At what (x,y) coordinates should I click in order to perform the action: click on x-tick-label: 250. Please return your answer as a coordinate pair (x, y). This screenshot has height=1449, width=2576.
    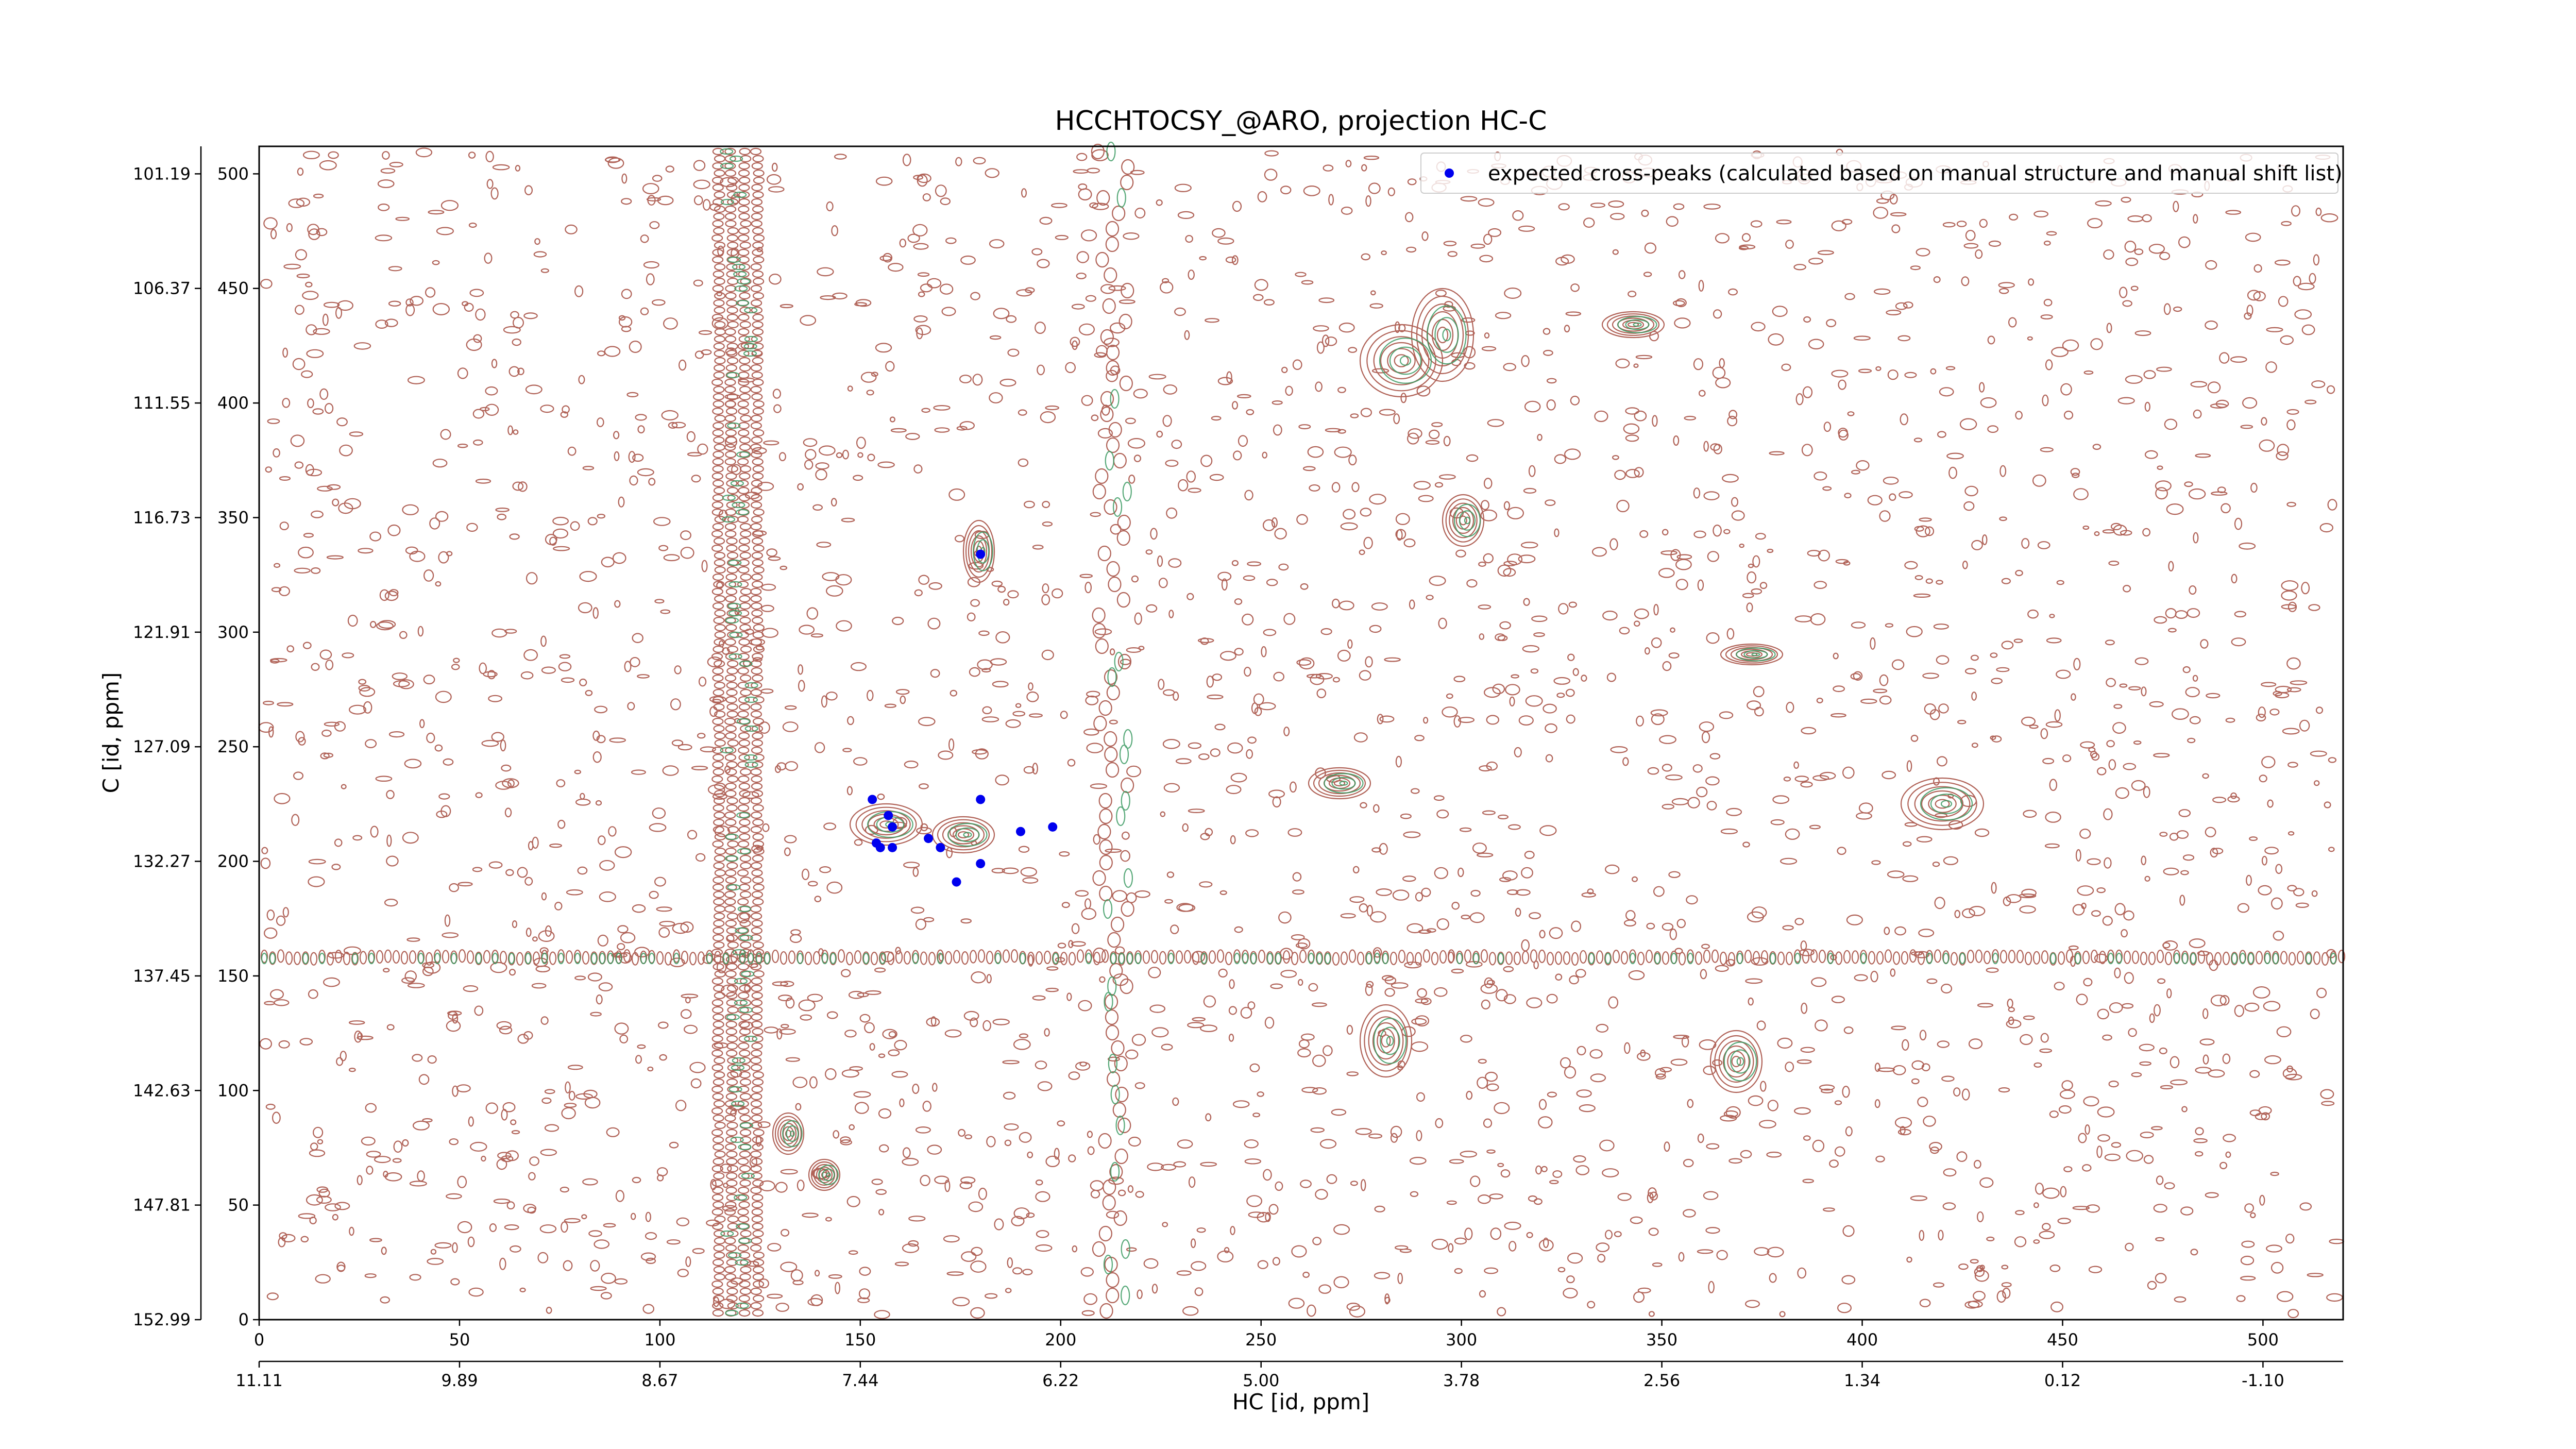
    Looking at the image, I should click on (1261, 1340).